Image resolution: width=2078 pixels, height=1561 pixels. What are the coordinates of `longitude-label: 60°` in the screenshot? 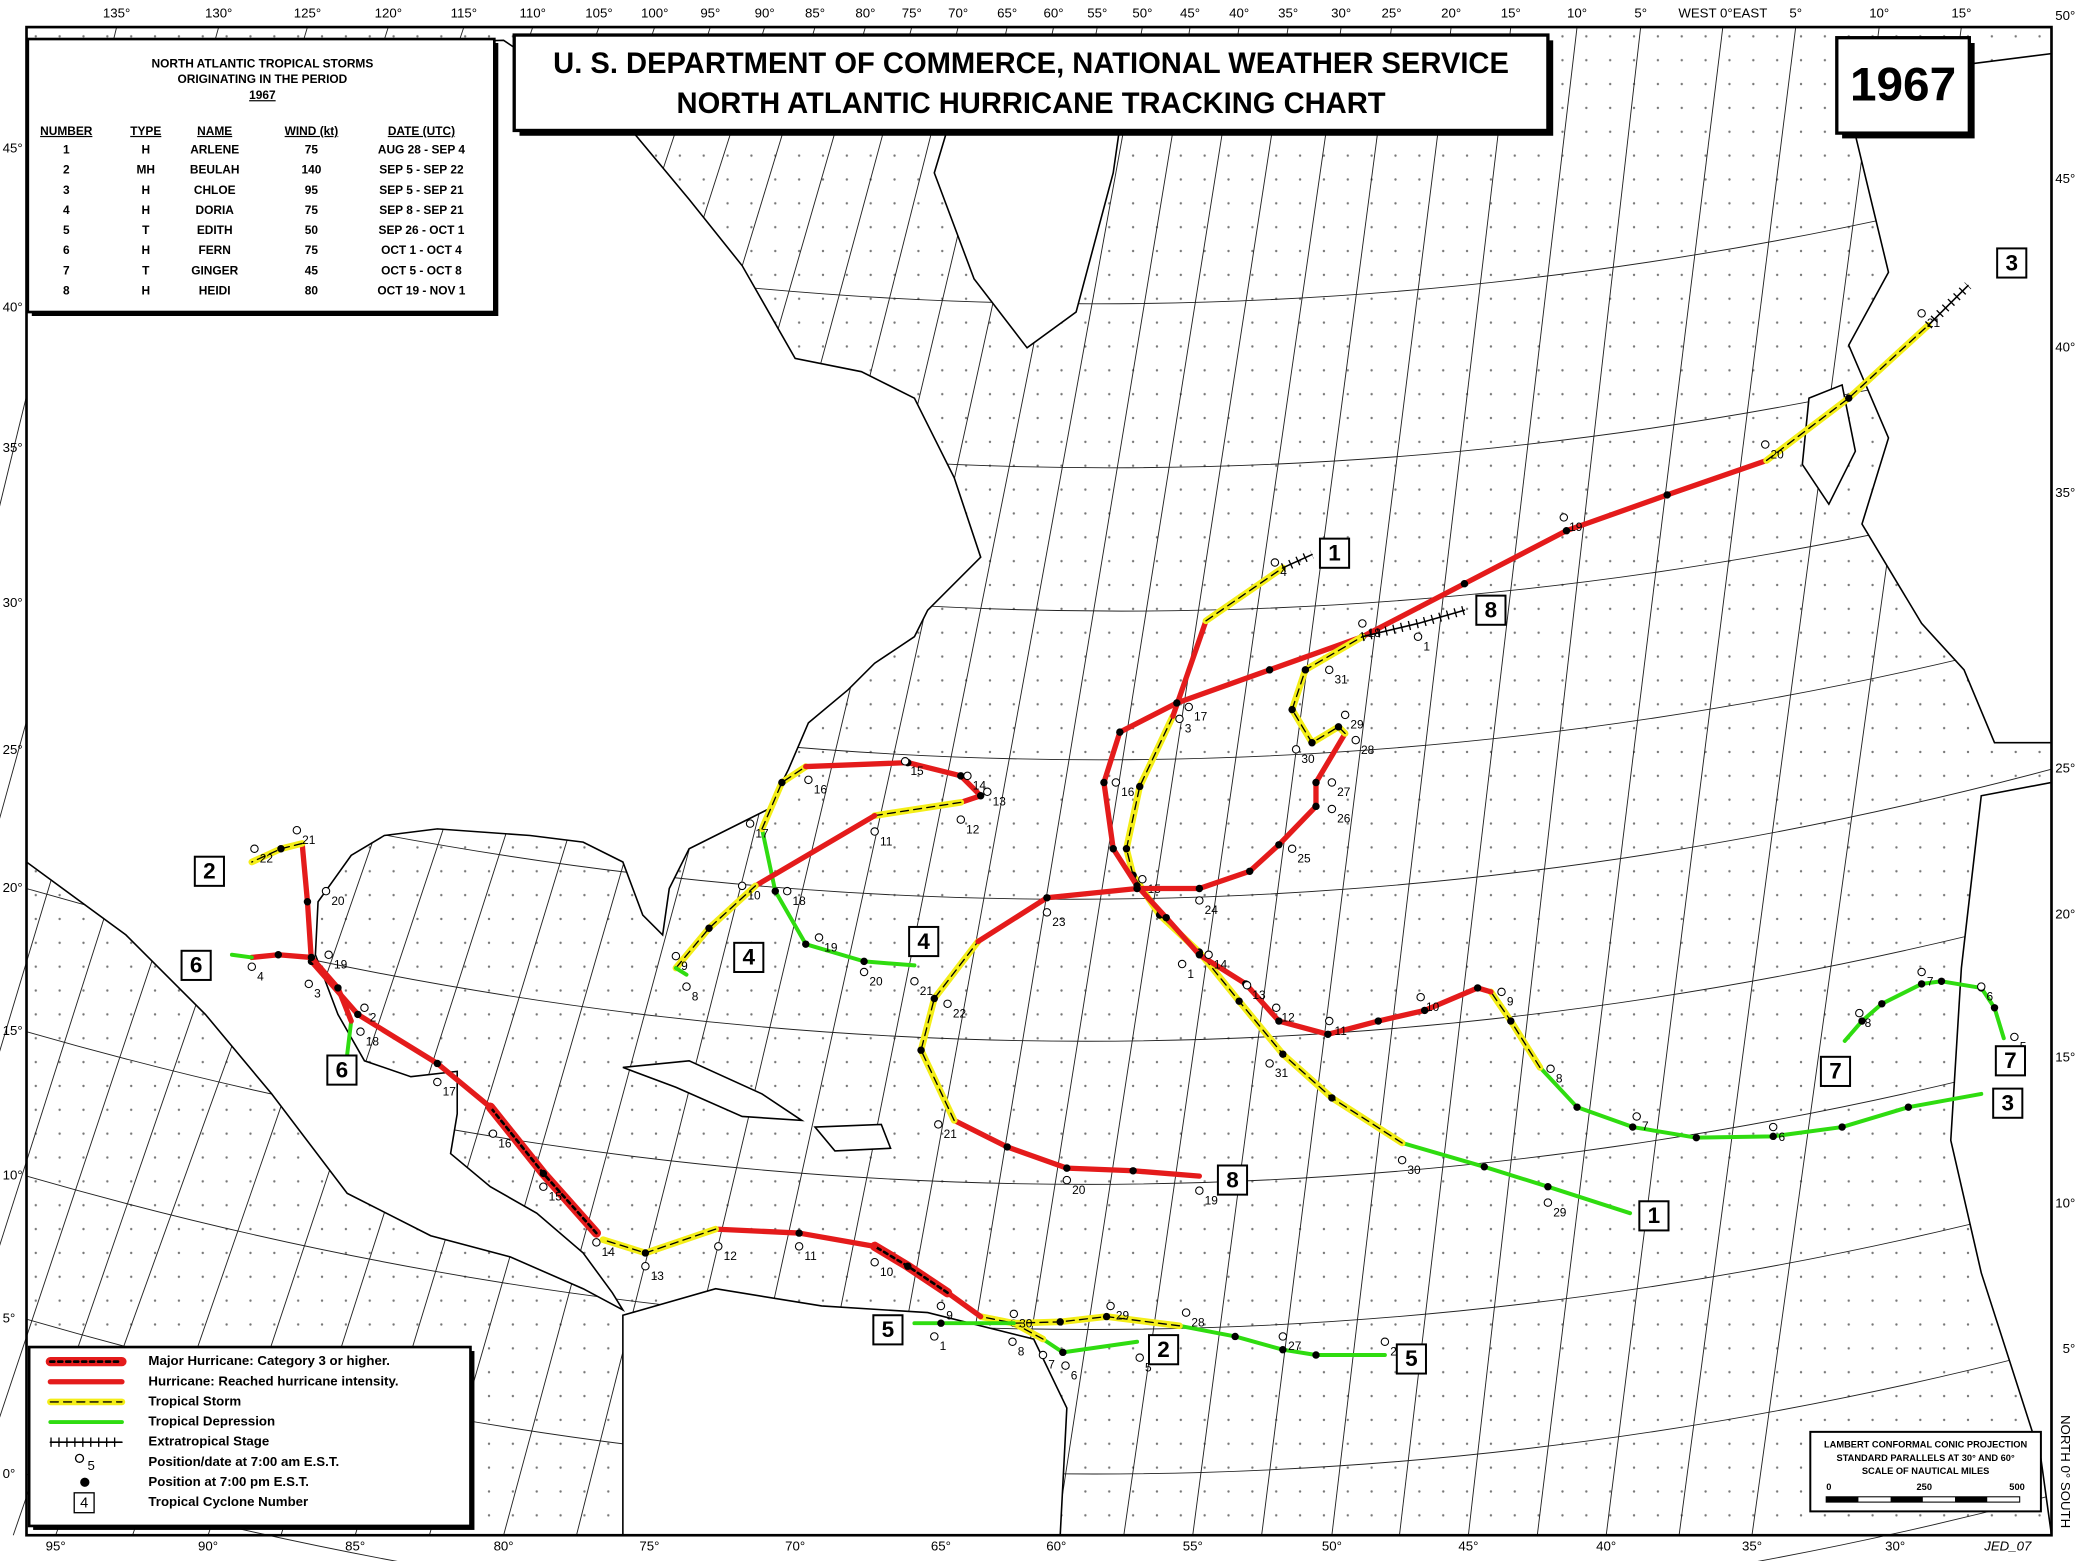 It's located at (1056, 1546).